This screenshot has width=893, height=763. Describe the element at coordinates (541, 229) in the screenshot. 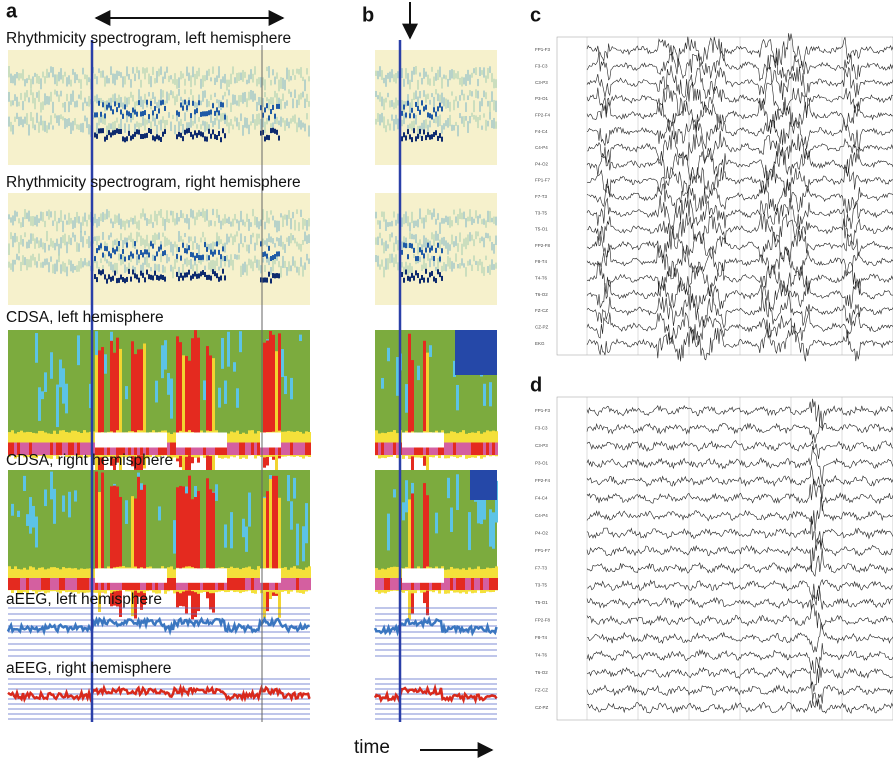

I see `channel-label: T5-O1` at that location.